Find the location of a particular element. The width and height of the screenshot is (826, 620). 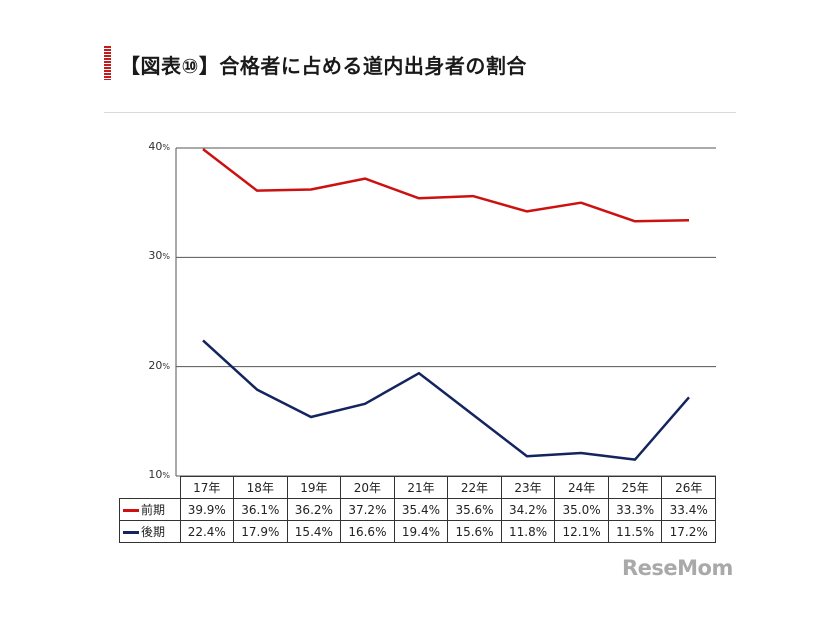

data-label: 35.0% is located at coordinates (581, 509).